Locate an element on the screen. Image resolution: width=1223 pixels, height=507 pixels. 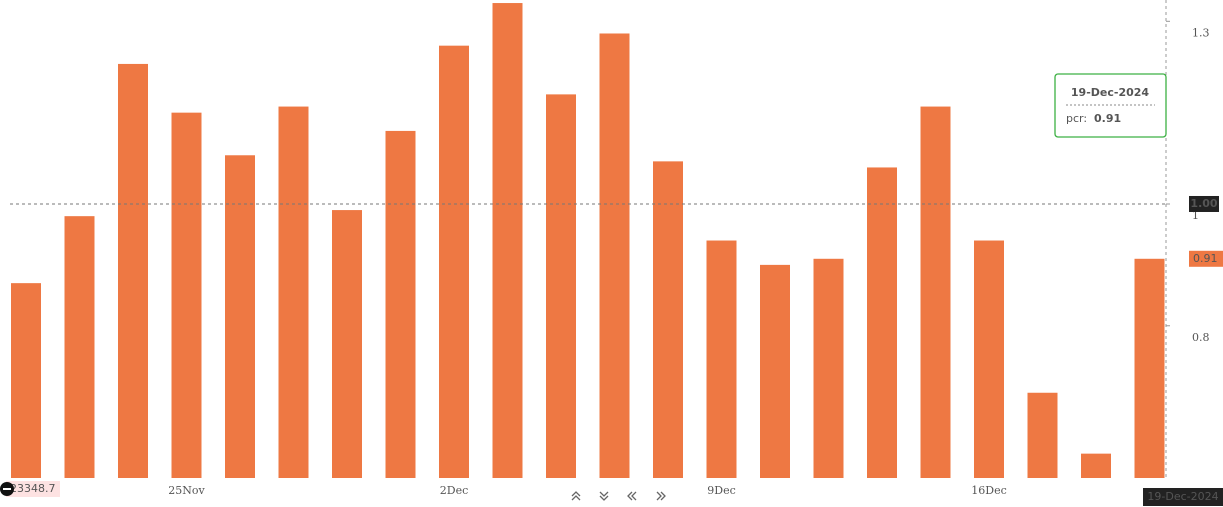
x-tick-label: 25Nov is located at coordinates (186, 490).